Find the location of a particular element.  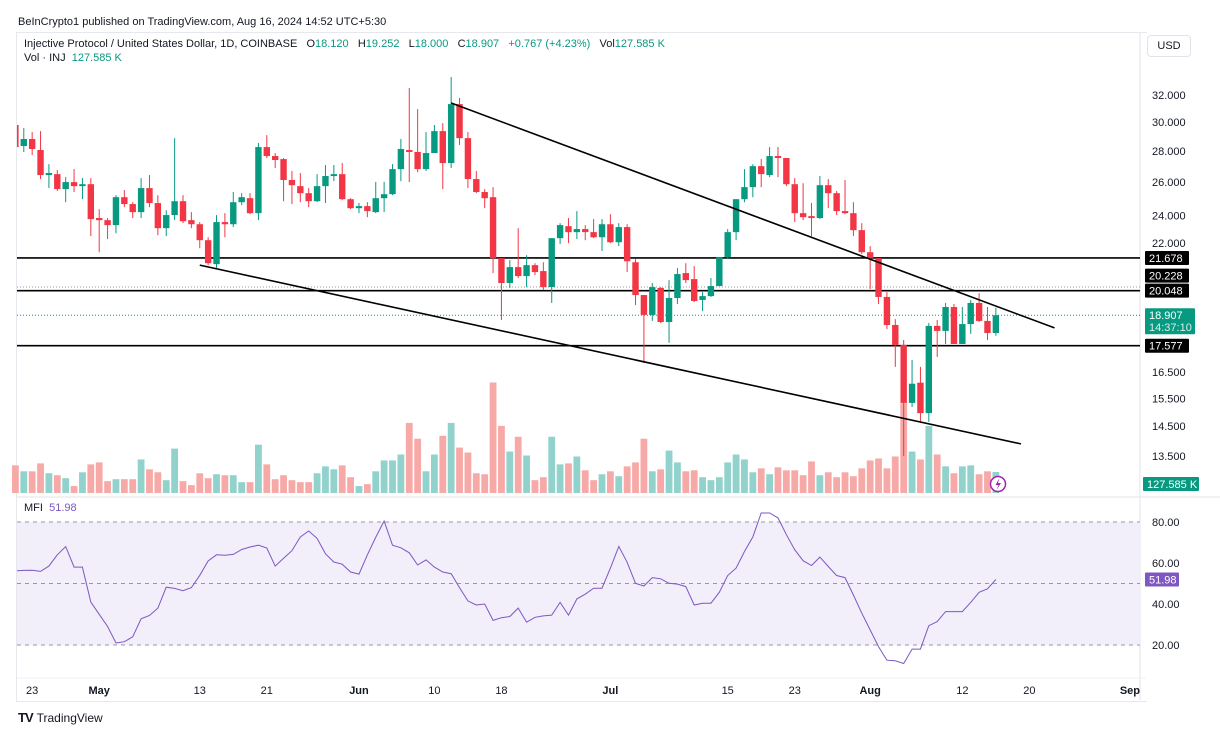

change-value: +0.767 (+4.23%) is located at coordinates (549, 44).